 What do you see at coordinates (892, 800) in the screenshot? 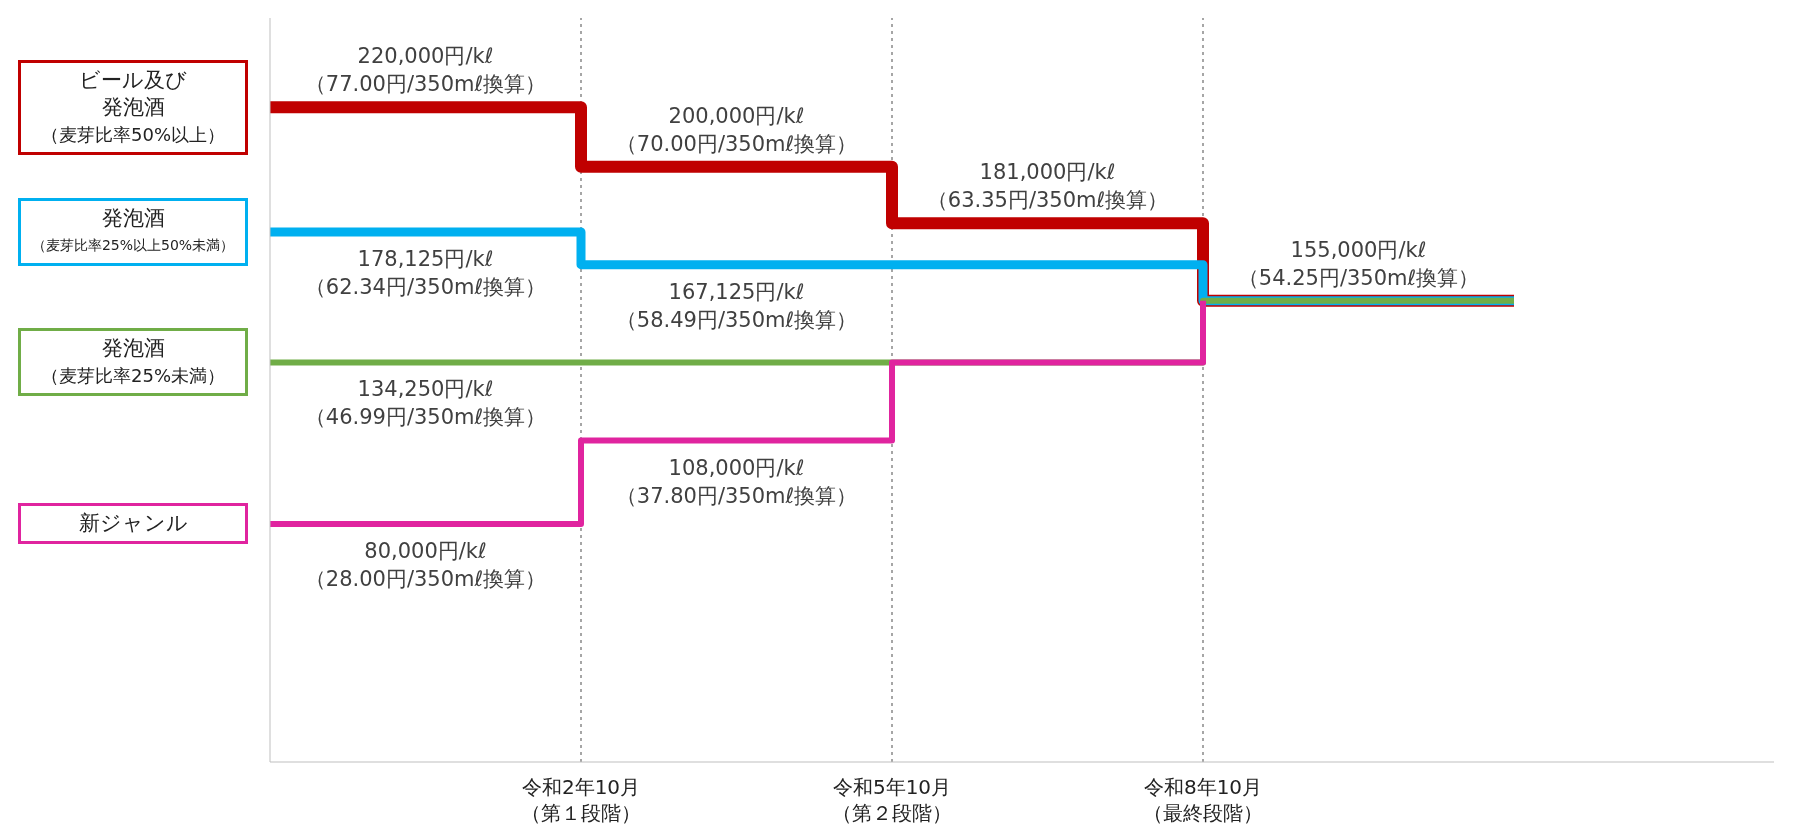
I see `x-tick-label: 令和5年10月（第２段階）` at bounding box center [892, 800].